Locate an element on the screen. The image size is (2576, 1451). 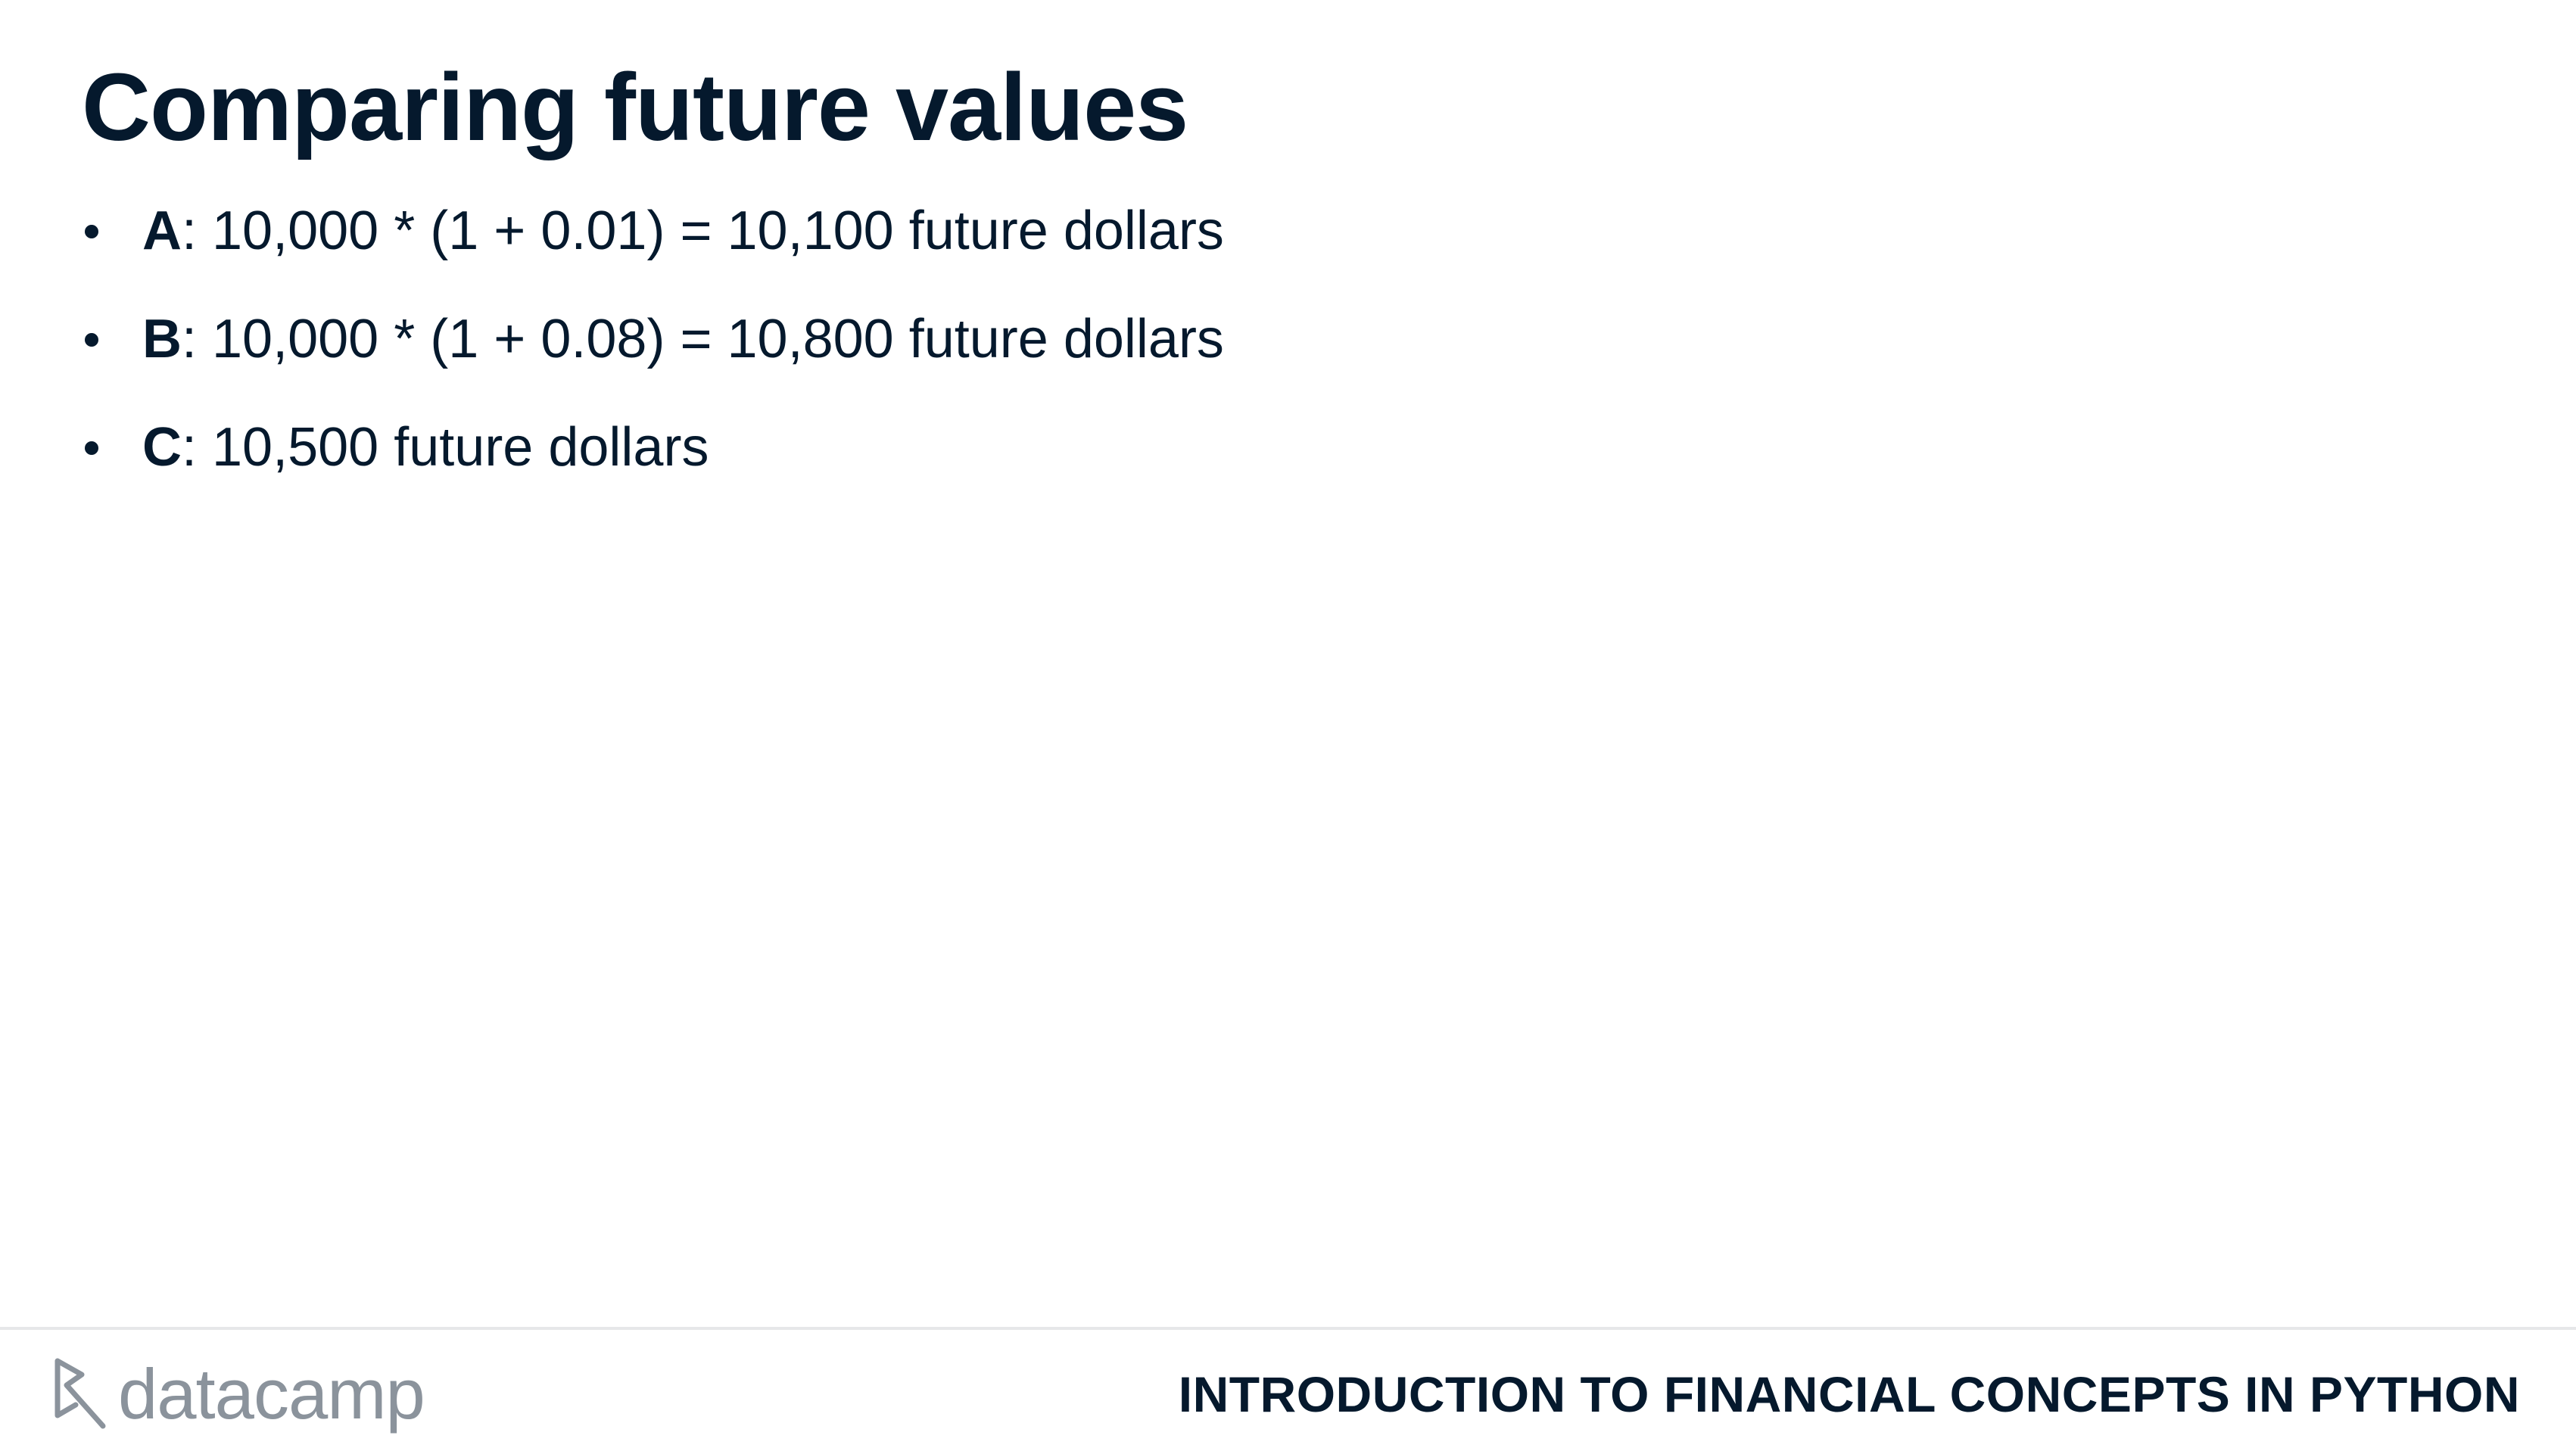
datacamp-logo-icon is located at coordinates (80, 1394).